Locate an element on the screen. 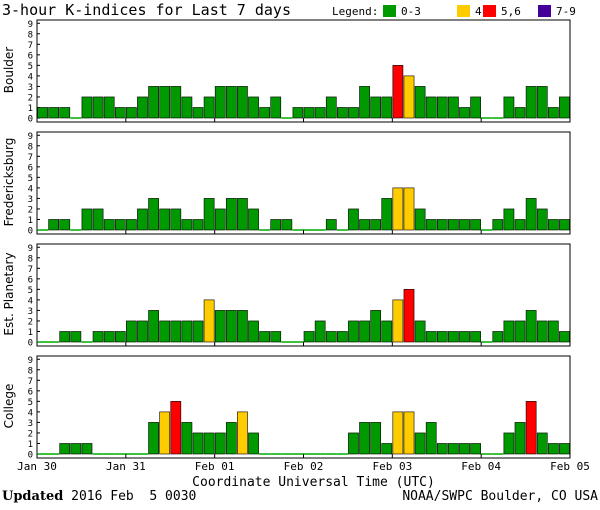 This screenshot has width=600, height=510. updated-value: 2016 Feb 5 0030 is located at coordinates (134, 496).